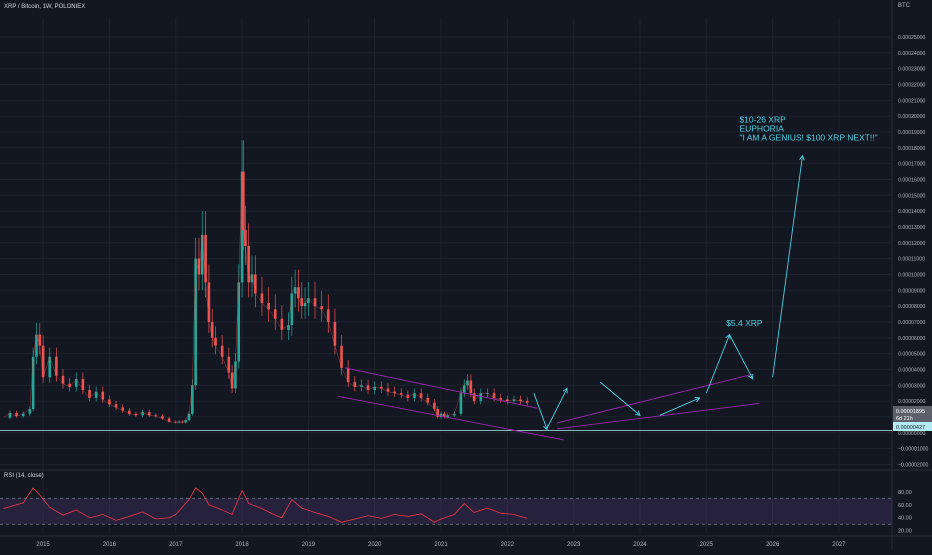 The height and width of the screenshot is (555, 932). I want to click on last-price-value: 0.00001895, so click(910, 412).